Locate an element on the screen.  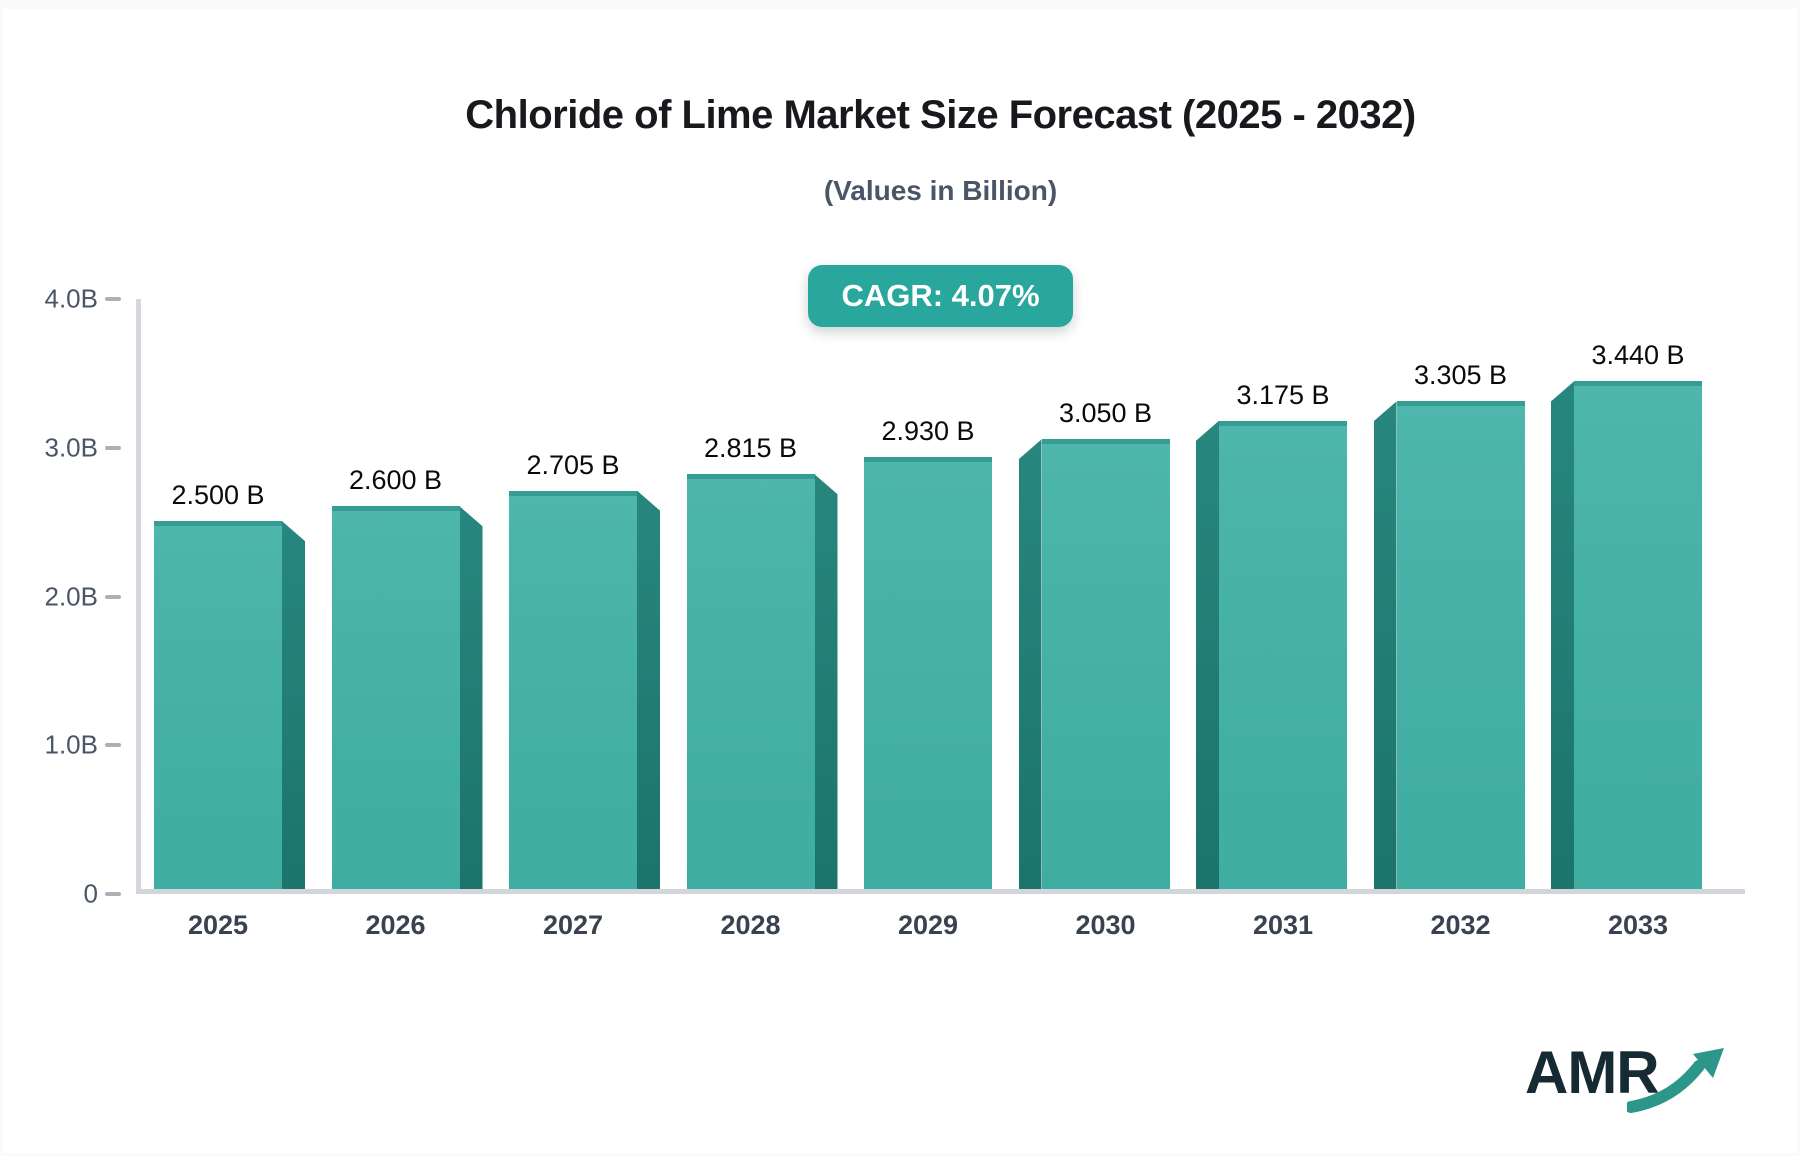
bar-side-2031 is located at coordinates (1207, 654).